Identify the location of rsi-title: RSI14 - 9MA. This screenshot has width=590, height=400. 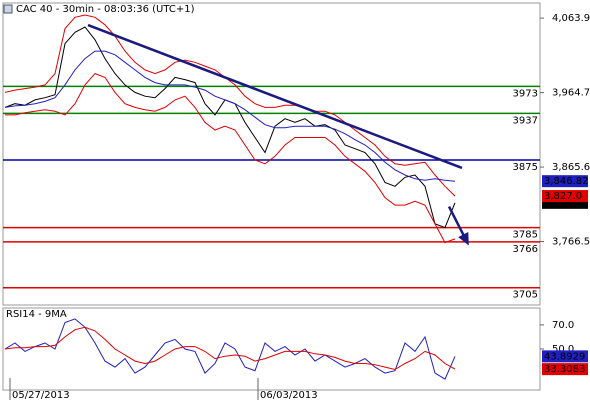
(36, 314).